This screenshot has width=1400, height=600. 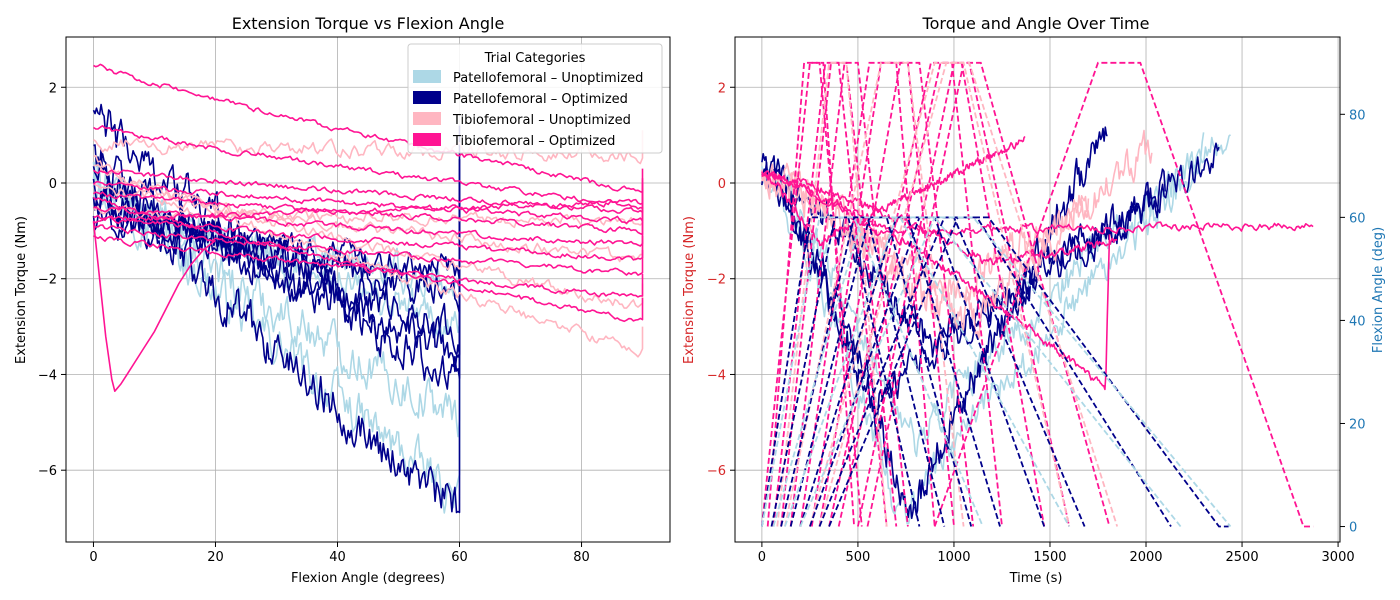 I want to click on legend-swatch-pf-unopt, so click(x=427, y=76).